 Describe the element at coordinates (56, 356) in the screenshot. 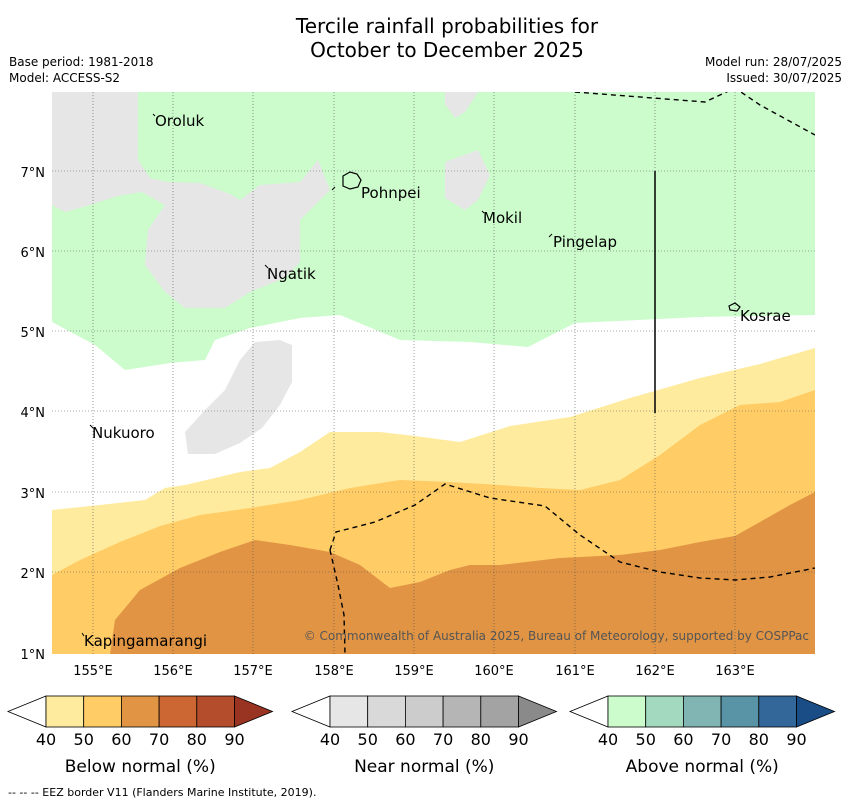

I see `region-no-skill-left-edge` at that location.